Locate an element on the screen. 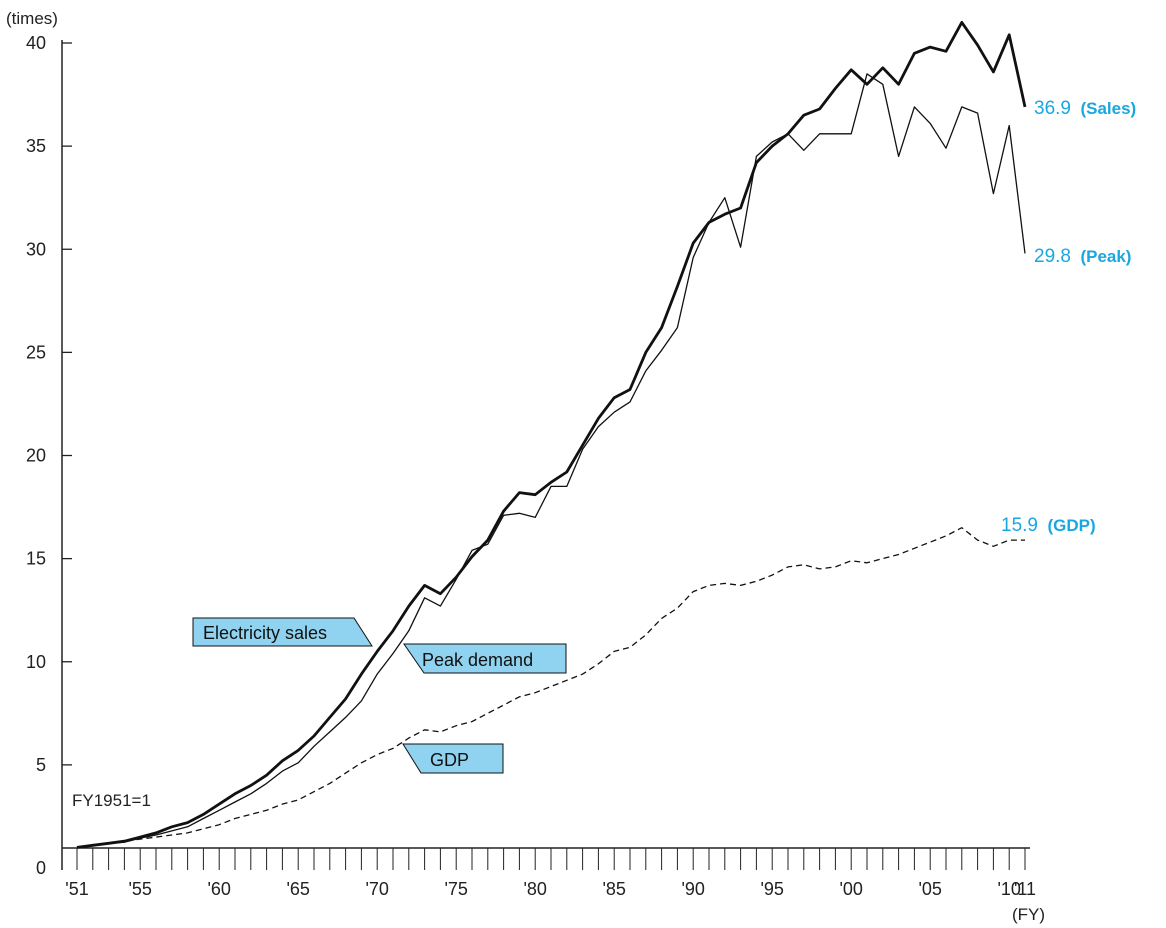 The height and width of the screenshot is (928, 1166). x-tick-label: '60 is located at coordinates (218, 889).